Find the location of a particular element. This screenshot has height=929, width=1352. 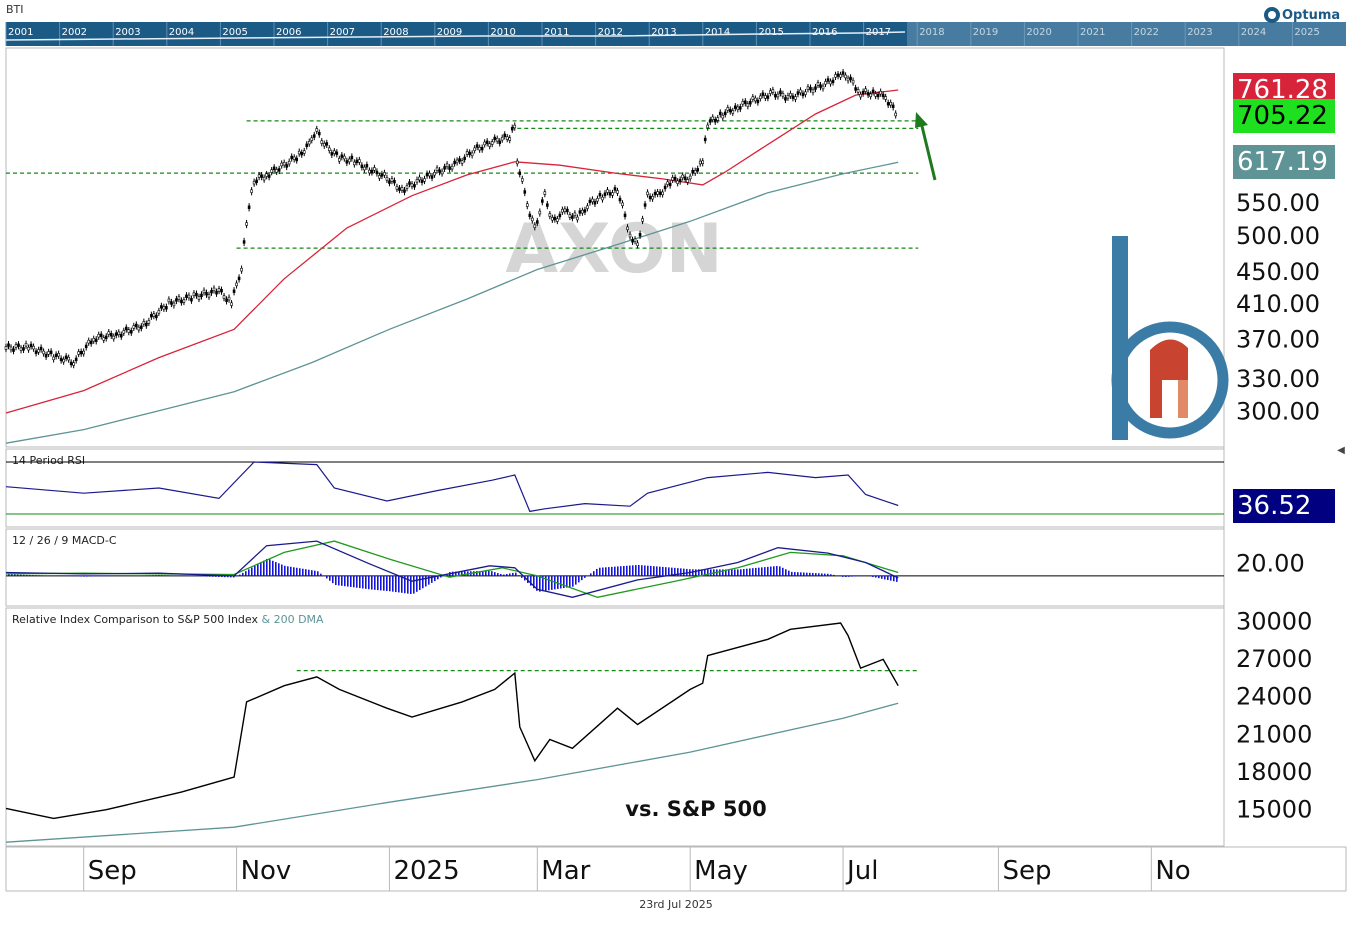

overview-year-label: 2003 is located at coordinates (127, 32).